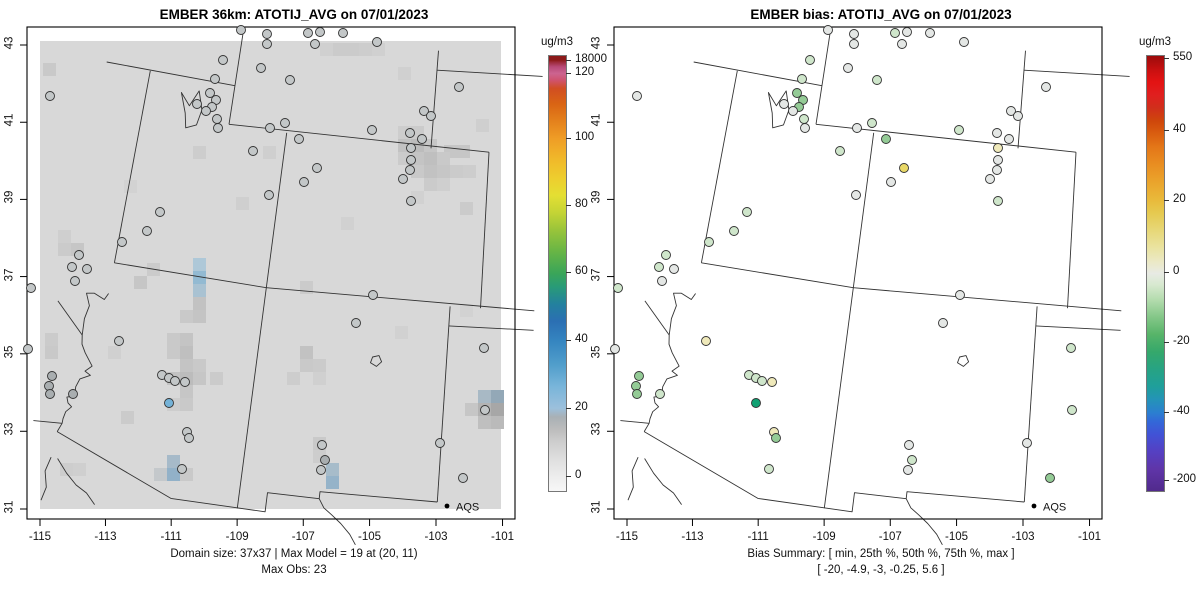 The height and width of the screenshot is (600, 1200). What do you see at coordinates (585, 72) in the screenshot?
I see `colorbar-tick-label: 120` at bounding box center [585, 72].